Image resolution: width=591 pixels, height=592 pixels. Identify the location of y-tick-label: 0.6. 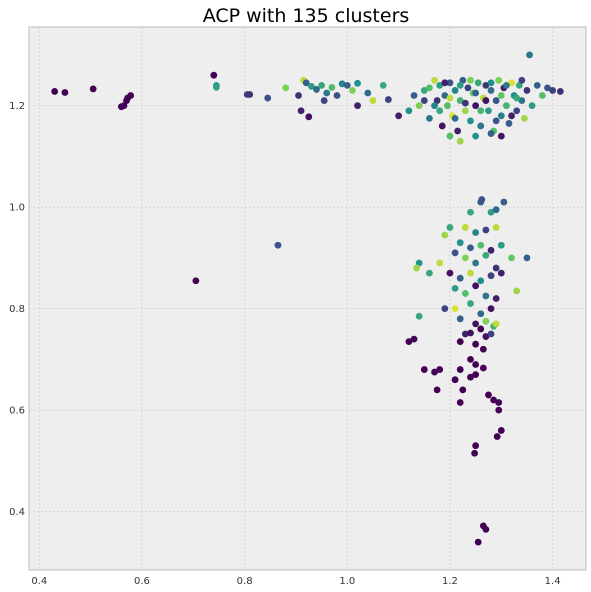
(17, 411).